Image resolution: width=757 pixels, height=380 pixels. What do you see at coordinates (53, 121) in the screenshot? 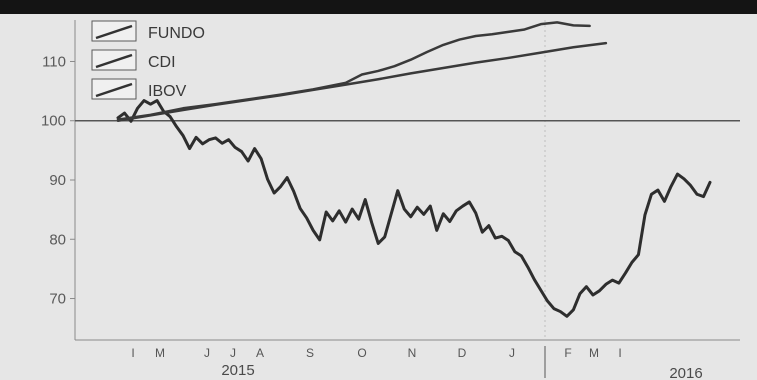
I see `y-tick-label: 100` at bounding box center [53, 121].